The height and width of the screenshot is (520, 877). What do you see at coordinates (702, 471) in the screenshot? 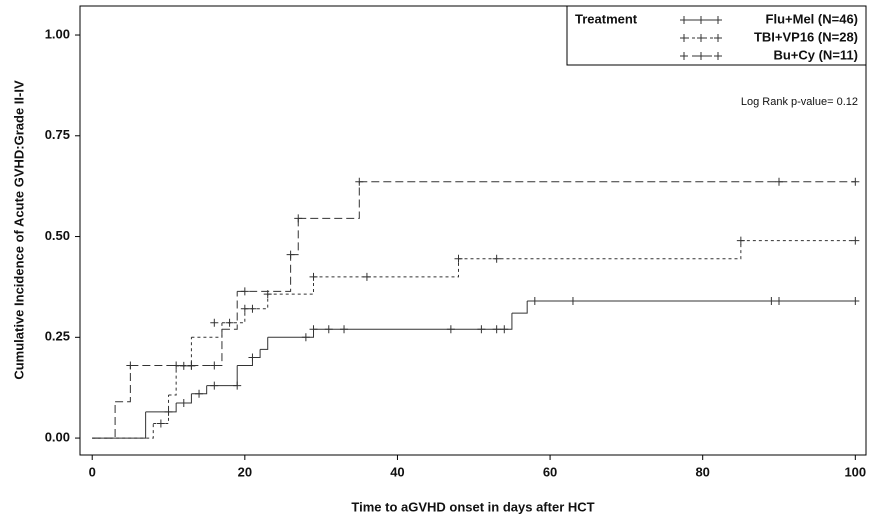
I see `x-tick-label: 80` at bounding box center [702, 471].